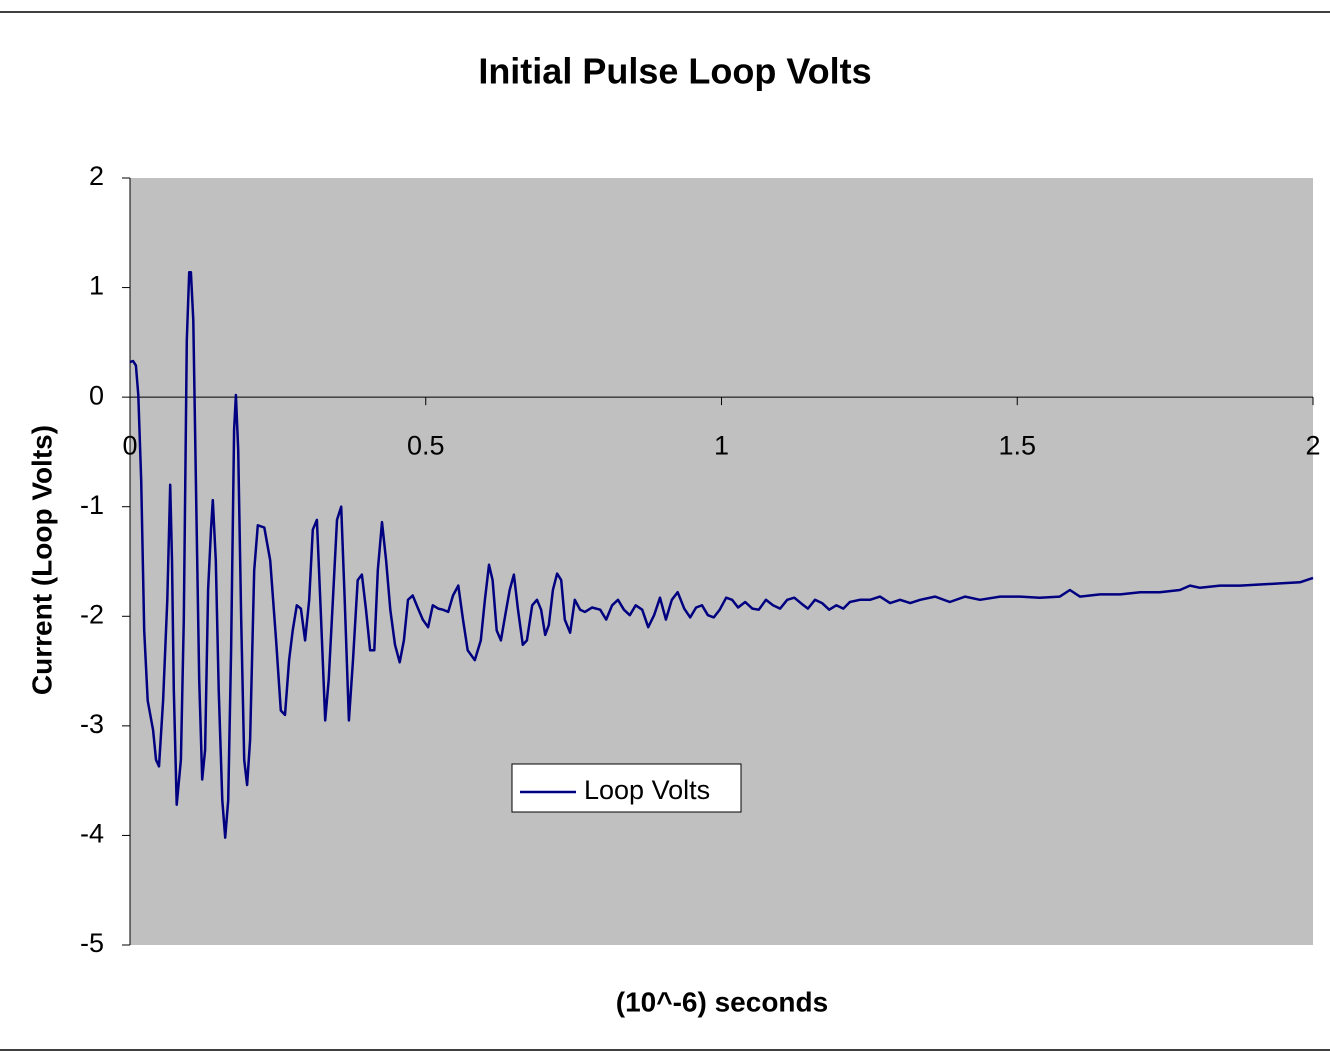  What do you see at coordinates (1312, 445) in the screenshot?
I see `x-tick-label: 2` at bounding box center [1312, 445].